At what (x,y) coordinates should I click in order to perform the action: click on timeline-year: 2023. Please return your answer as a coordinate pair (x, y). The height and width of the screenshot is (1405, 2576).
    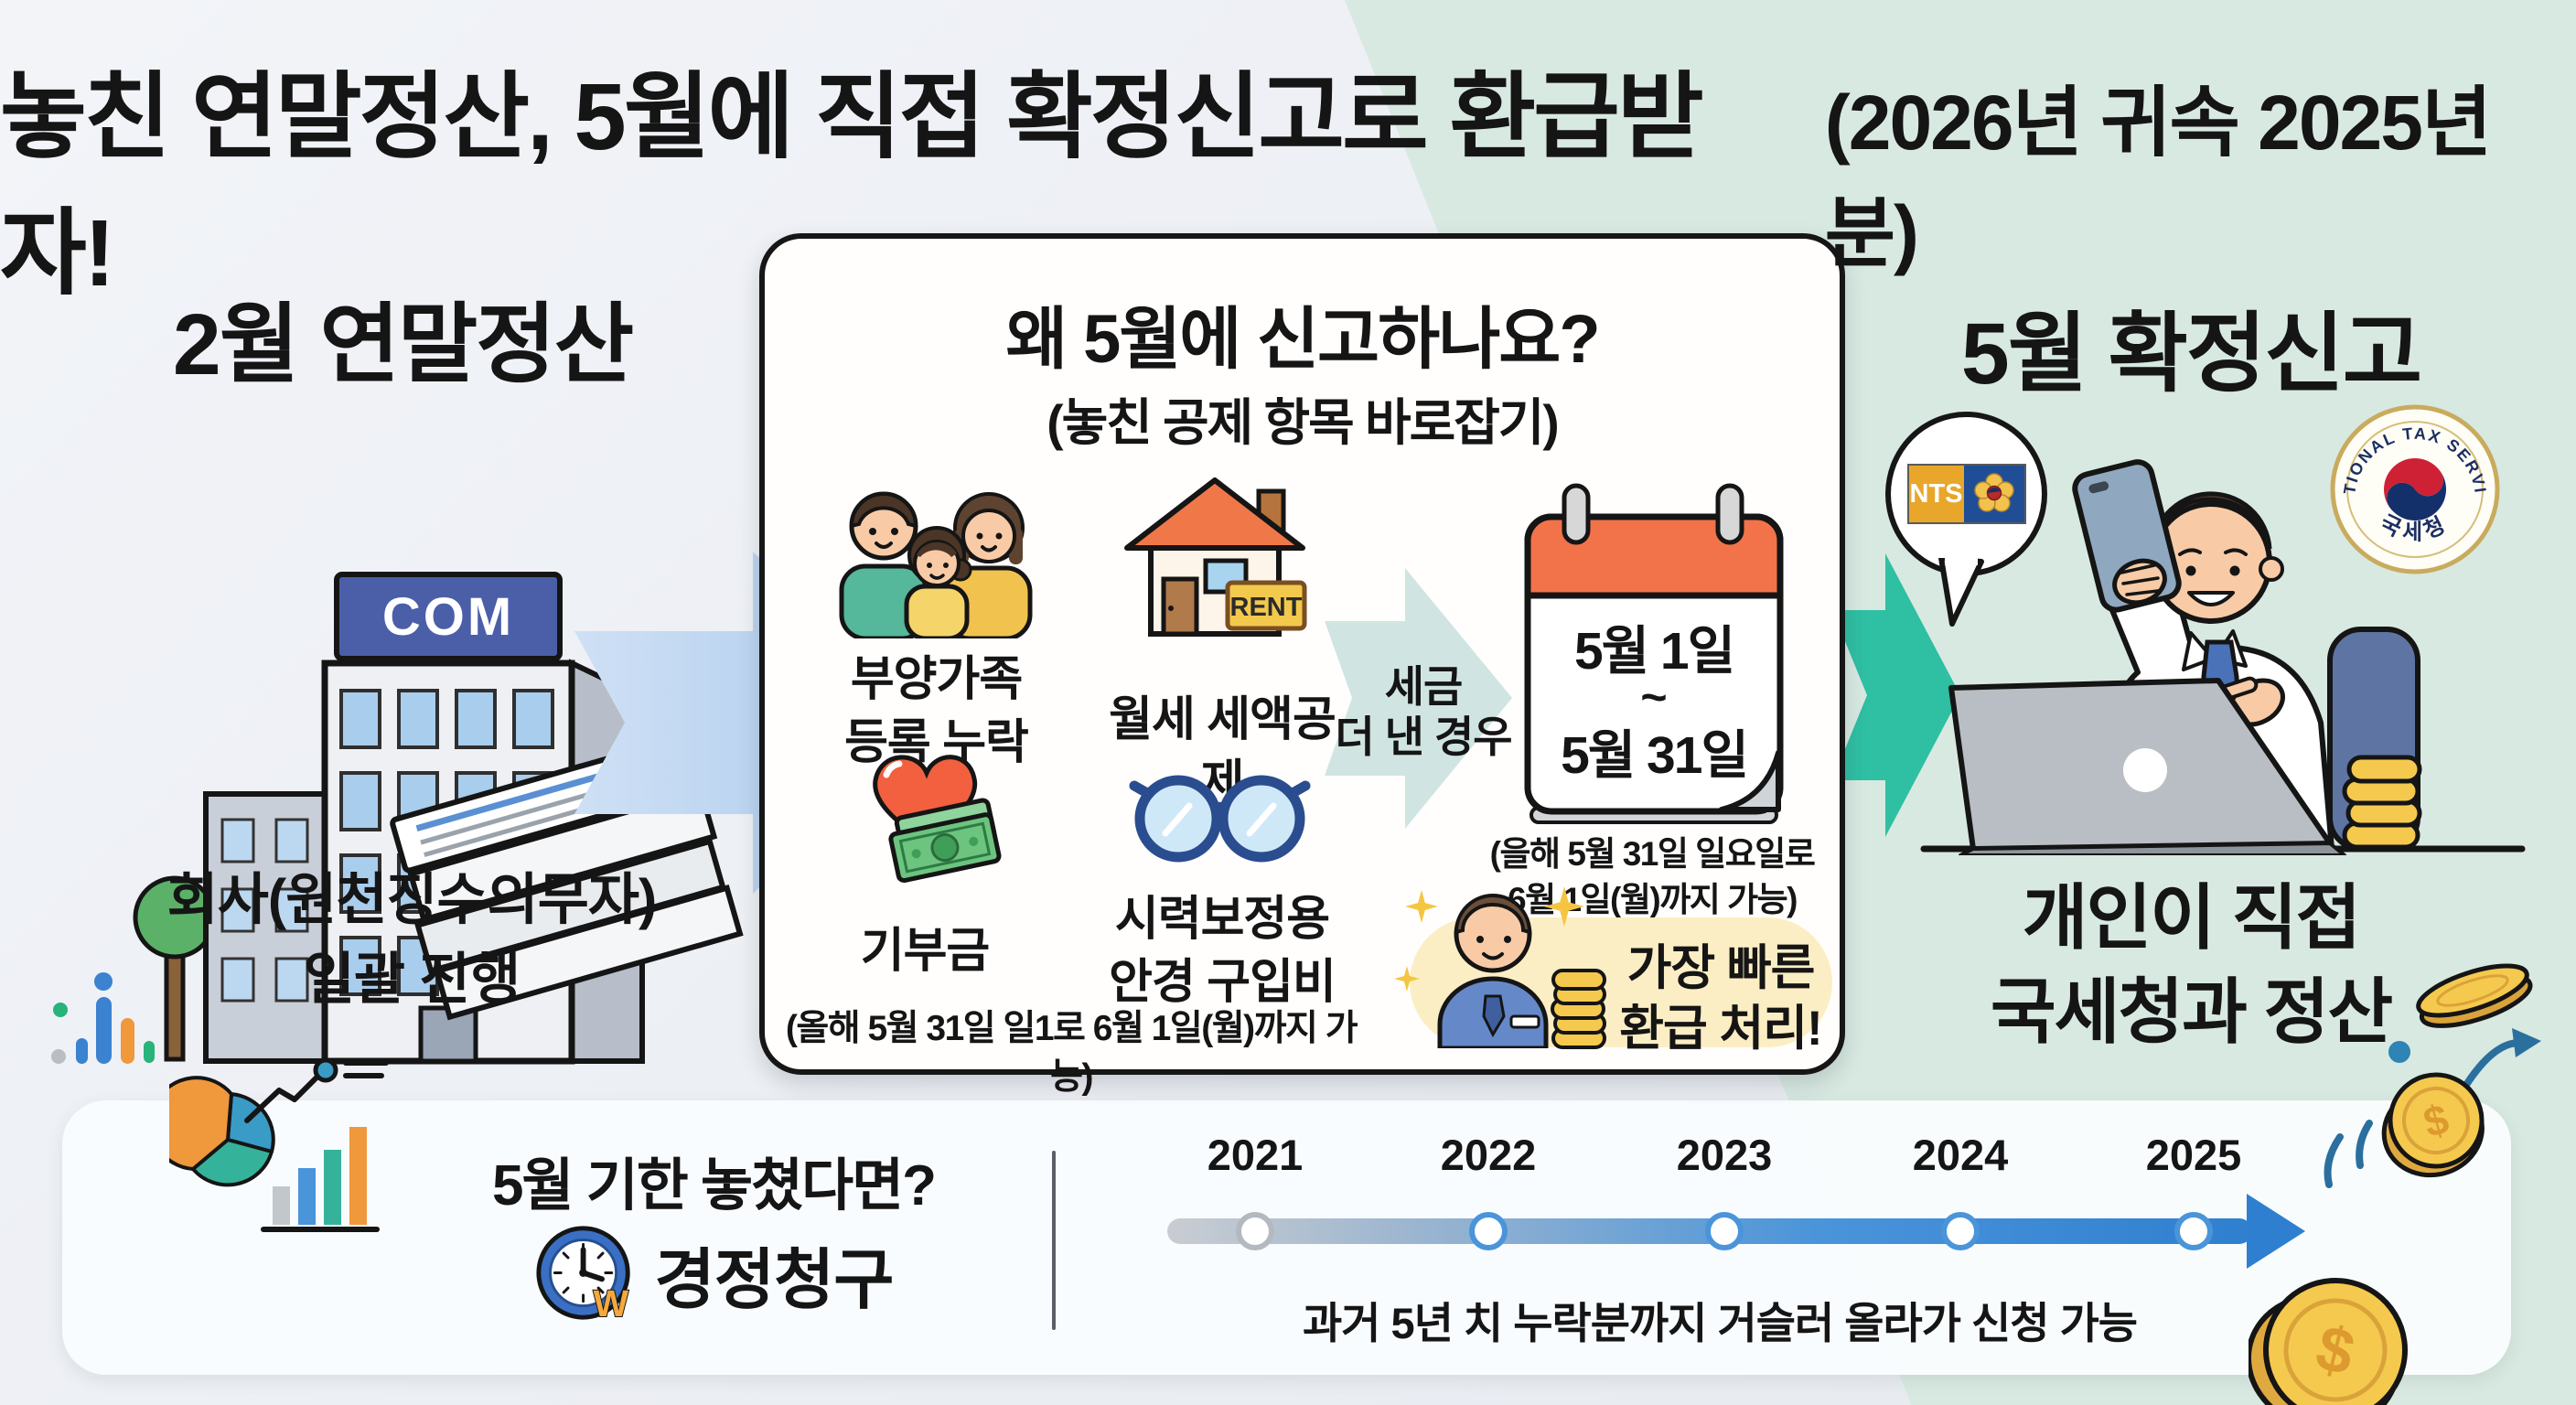
    Looking at the image, I should click on (1724, 1155).